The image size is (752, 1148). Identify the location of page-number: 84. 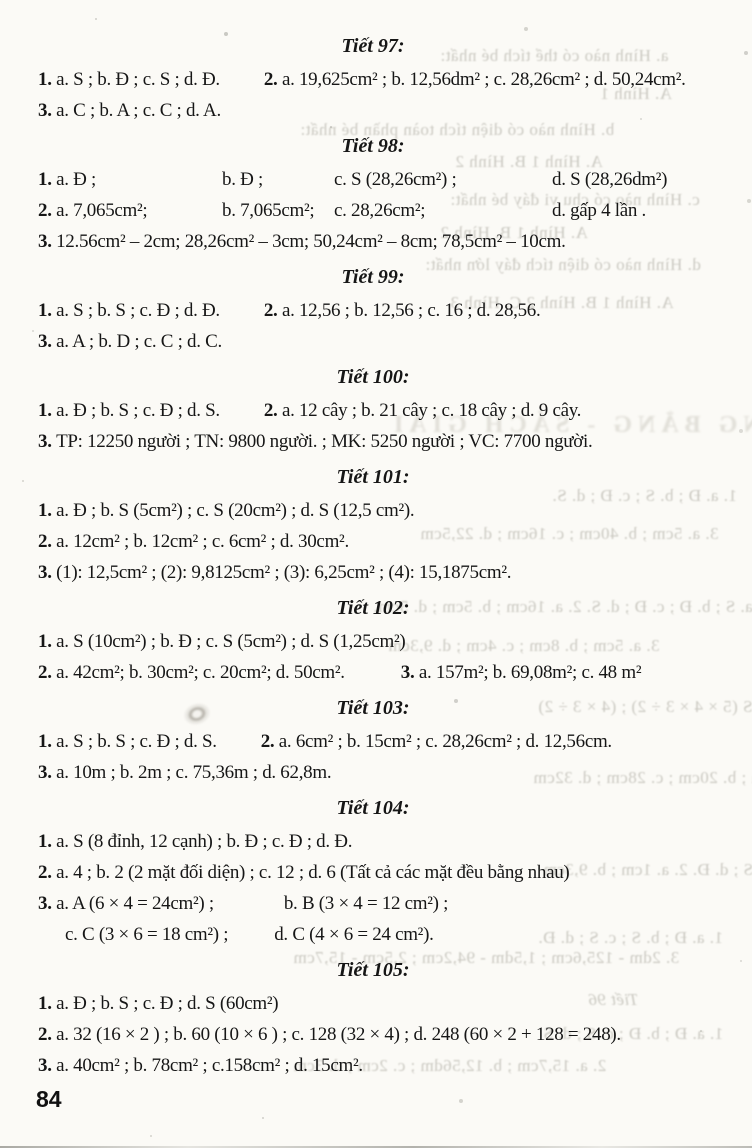
(49, 1099).